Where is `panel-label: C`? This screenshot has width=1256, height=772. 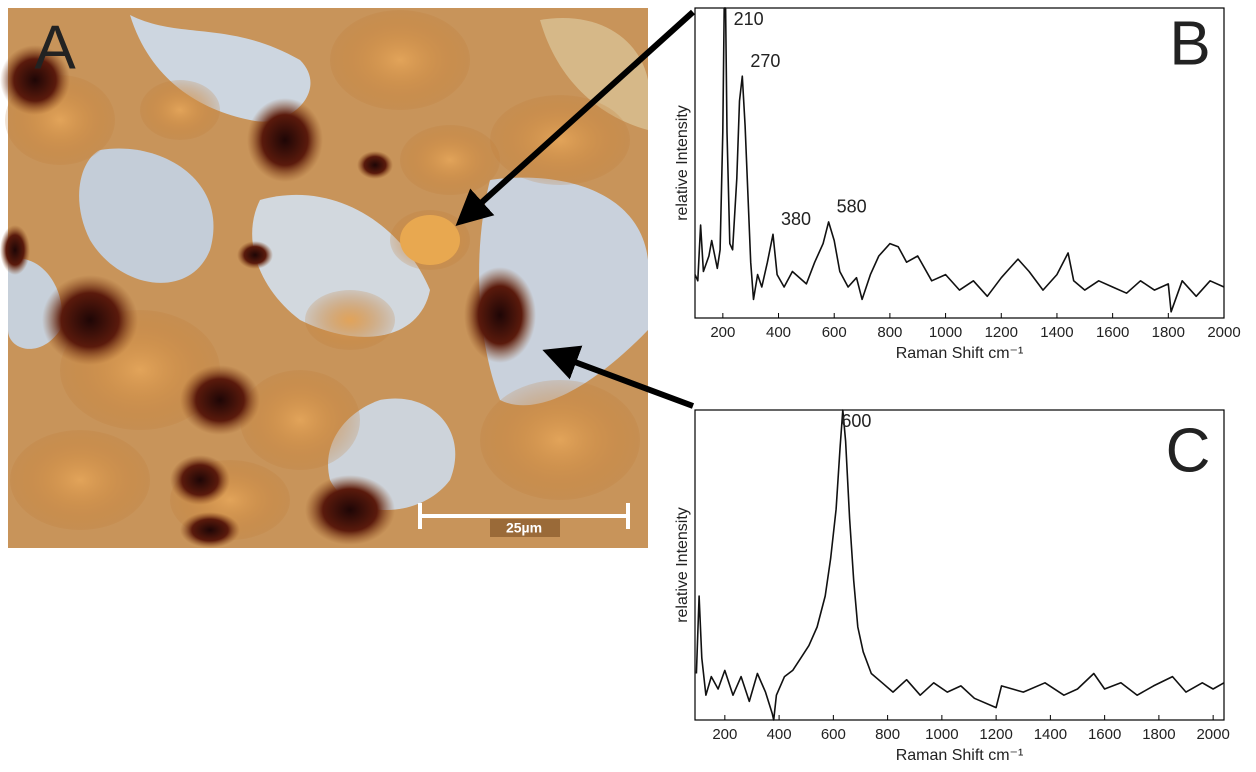 panel-label: C is located at coordinates (1188, 450).